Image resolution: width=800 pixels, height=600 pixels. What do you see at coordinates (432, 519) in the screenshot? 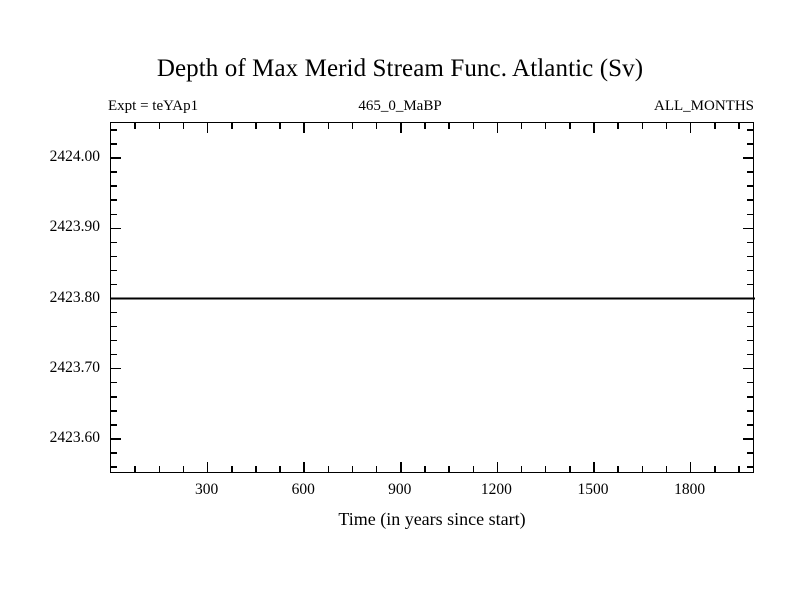
I see `x-axis-title: Time (in years since start)` at bounding box center [432, 519].